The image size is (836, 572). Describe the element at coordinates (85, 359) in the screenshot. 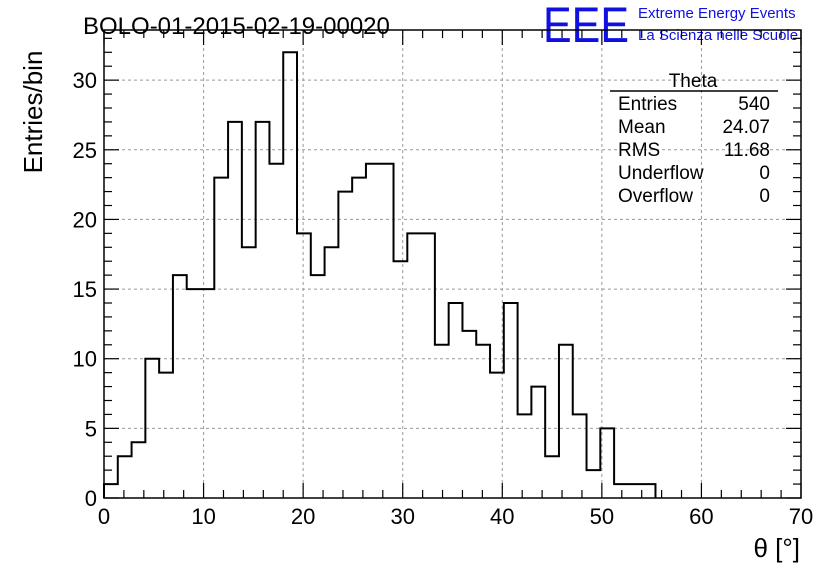

I see `y-tick-label: 10` at that location.